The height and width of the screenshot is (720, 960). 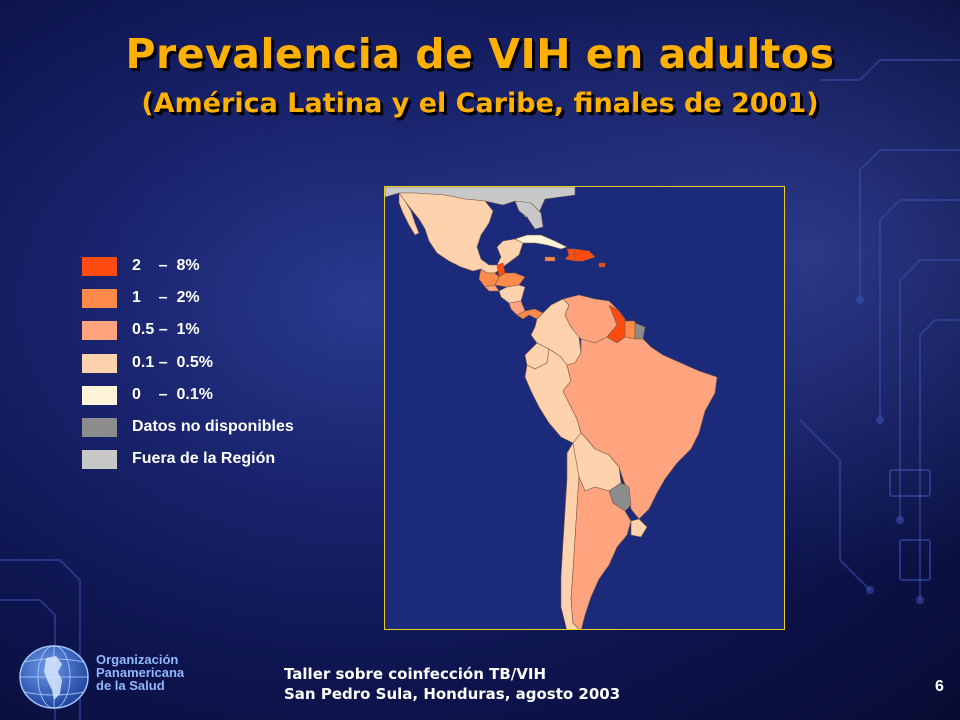 What do you see at coordinates (550, 259) in the screenshot?
I see `map-area-jamaica` at bounding box center [550, 259].